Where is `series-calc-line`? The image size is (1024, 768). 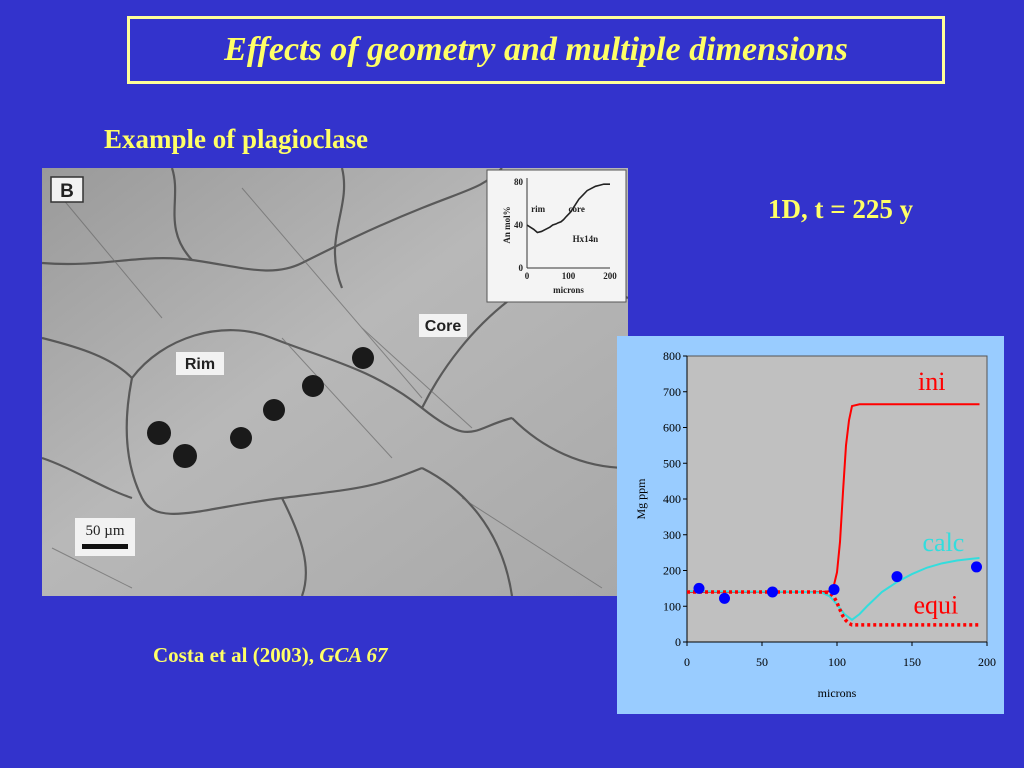
series-calc-line is located at coordinates (833, 589).